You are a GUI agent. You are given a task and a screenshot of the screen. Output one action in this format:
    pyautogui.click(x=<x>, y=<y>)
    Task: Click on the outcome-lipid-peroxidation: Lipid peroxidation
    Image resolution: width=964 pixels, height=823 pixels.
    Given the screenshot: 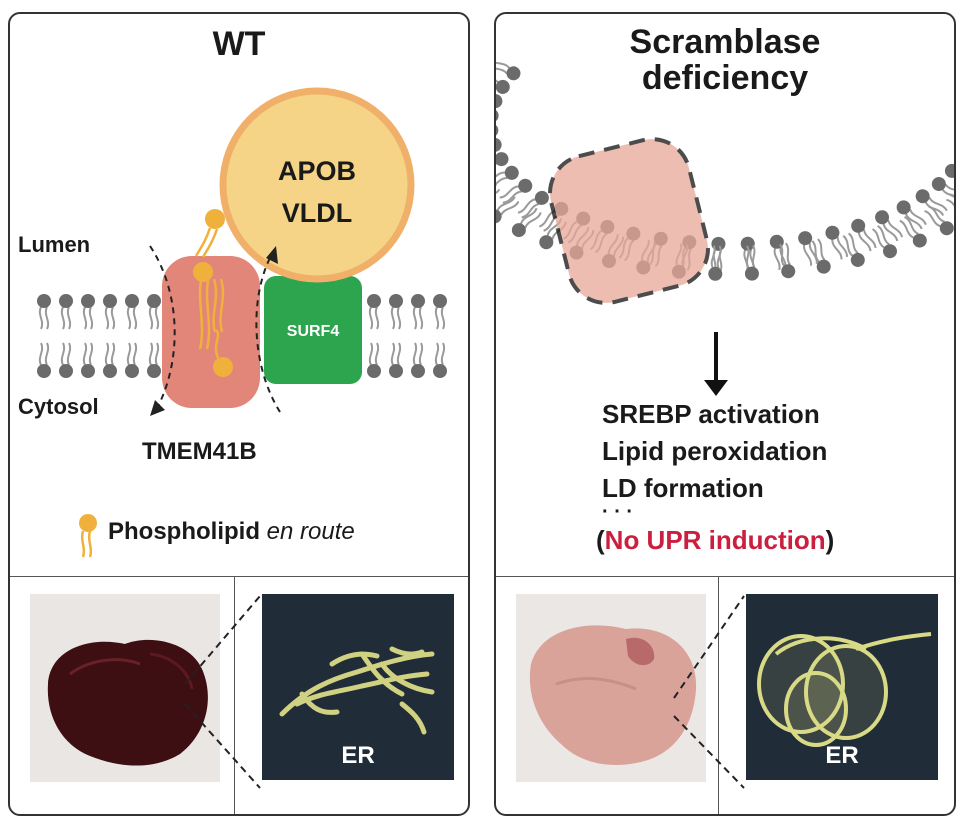 What is the action you would take?
    pyautogui.click(x=715, y=451)
    